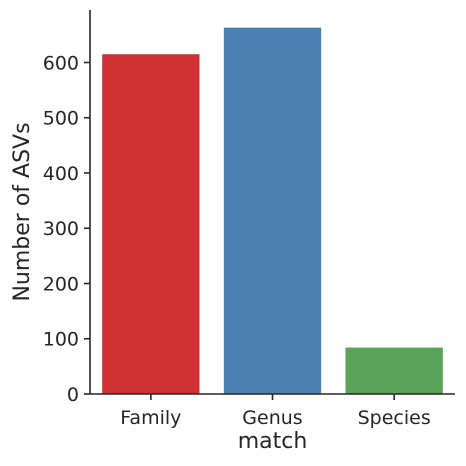 The image size is (466, 466). Describe the element at coordinates (61, 284) in the screenshot. I see `y-tick-label: 200` at that location.